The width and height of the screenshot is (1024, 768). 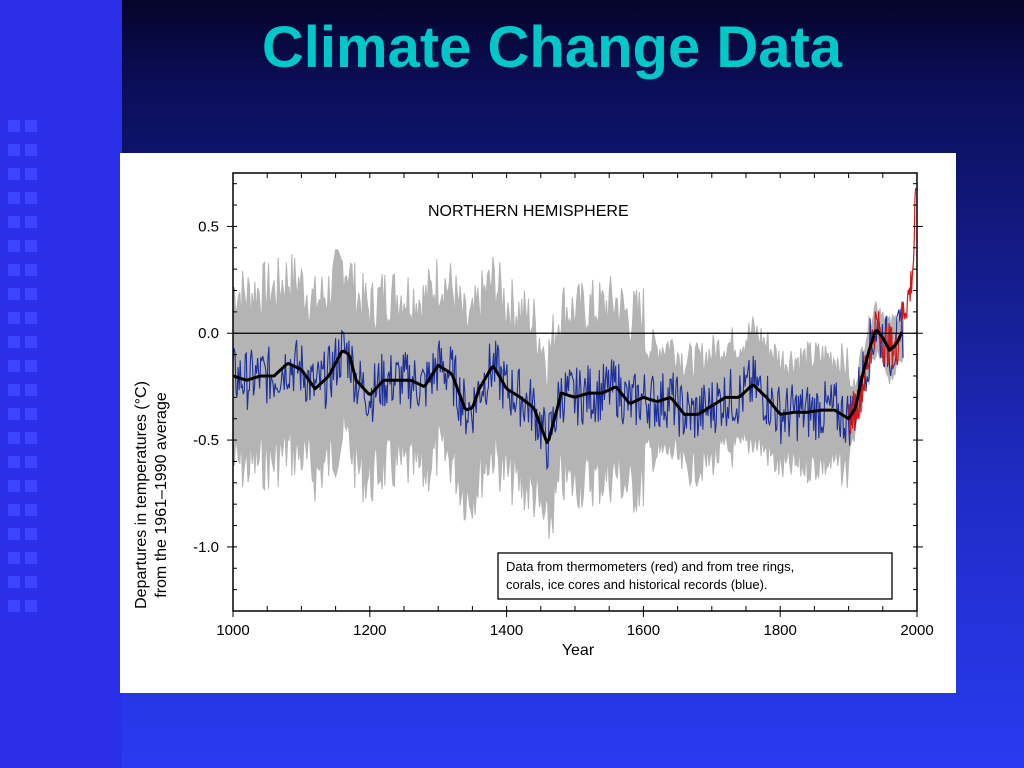 What do you see at coordinates (568, 387) in the screenshot?
I see `smoothed-series` at bounding box center [568, 387].